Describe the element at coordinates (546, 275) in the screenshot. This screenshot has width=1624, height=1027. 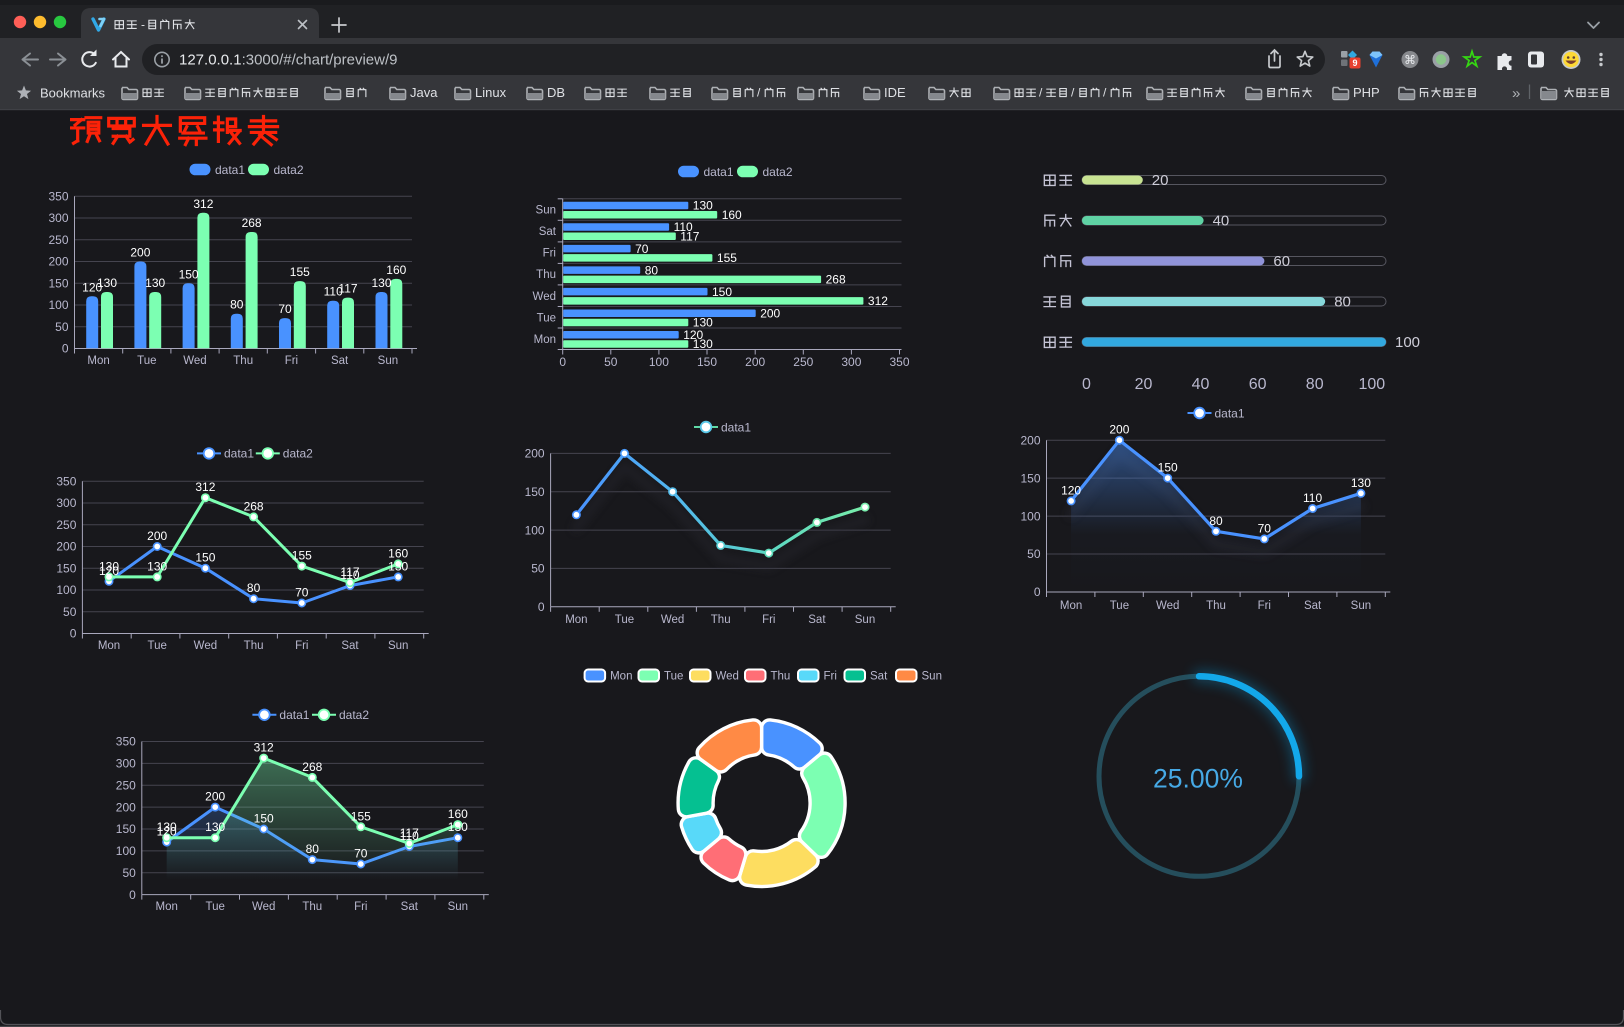
I see `svg-text: Thu` at that location.